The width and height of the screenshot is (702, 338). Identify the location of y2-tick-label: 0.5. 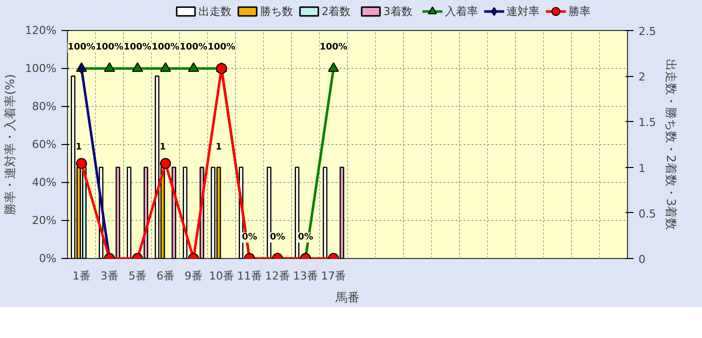
(647, 213).